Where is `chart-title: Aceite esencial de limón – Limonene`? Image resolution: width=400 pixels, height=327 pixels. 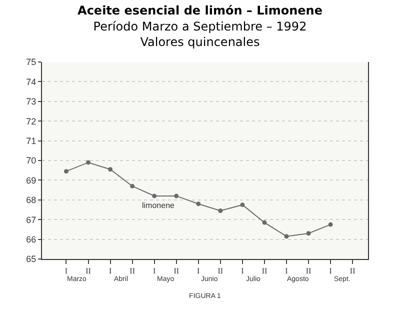 chart-title: Aceite esencial de limón – Limonene is located at coordinates (200, 11).